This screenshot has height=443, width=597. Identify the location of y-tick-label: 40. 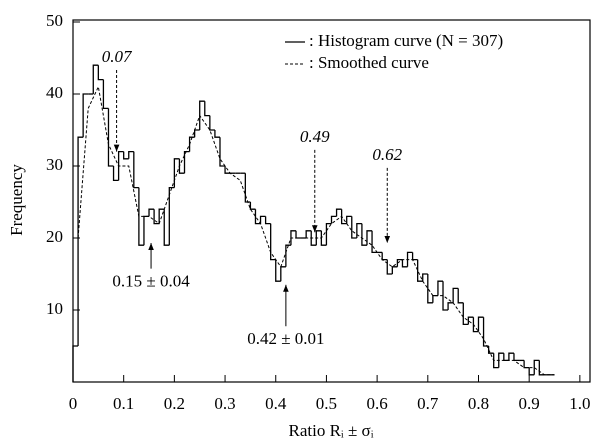
(54, 92).